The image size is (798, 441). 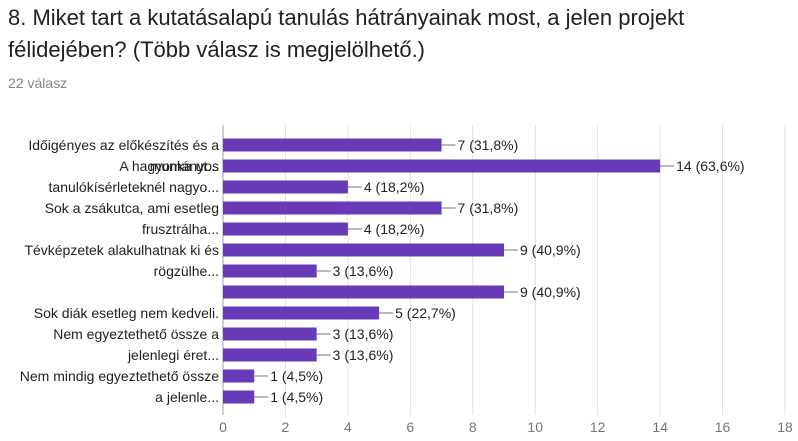 I want to click on x-tick-label: 16, so click(x=723, y=427).